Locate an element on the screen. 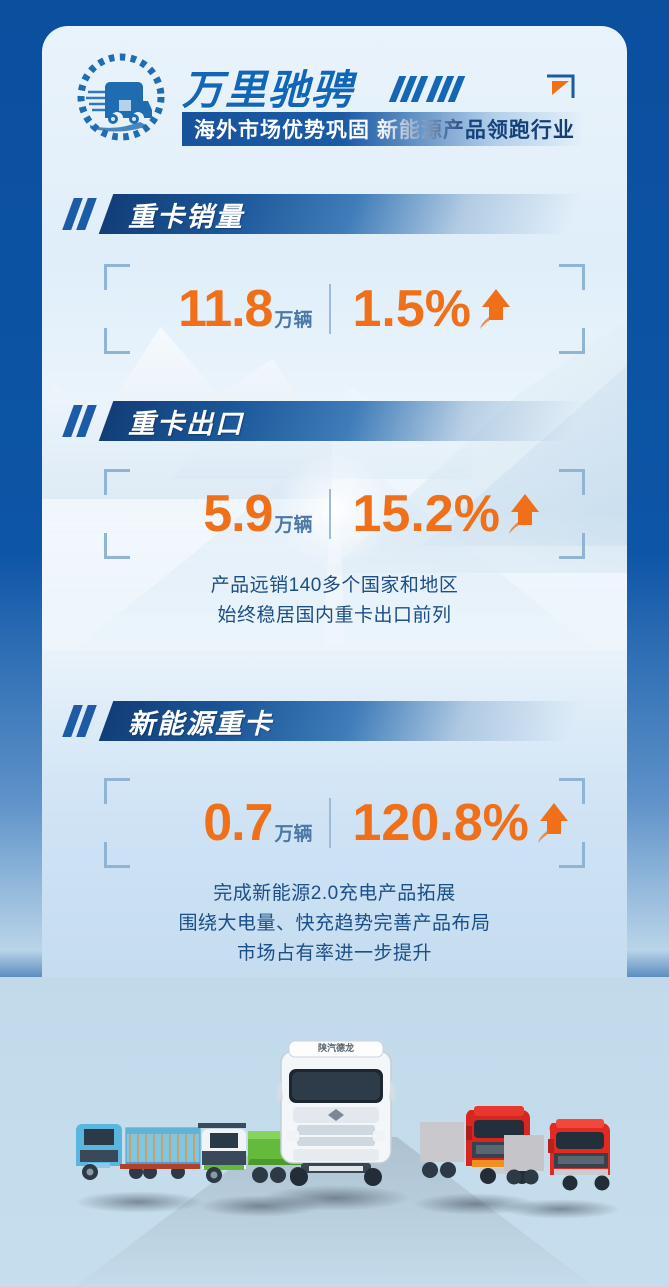 The image size is (669, 1287). caption-line: 围绕大电量、快充趋势完善产品布局 is located at coordinates (334, 923).